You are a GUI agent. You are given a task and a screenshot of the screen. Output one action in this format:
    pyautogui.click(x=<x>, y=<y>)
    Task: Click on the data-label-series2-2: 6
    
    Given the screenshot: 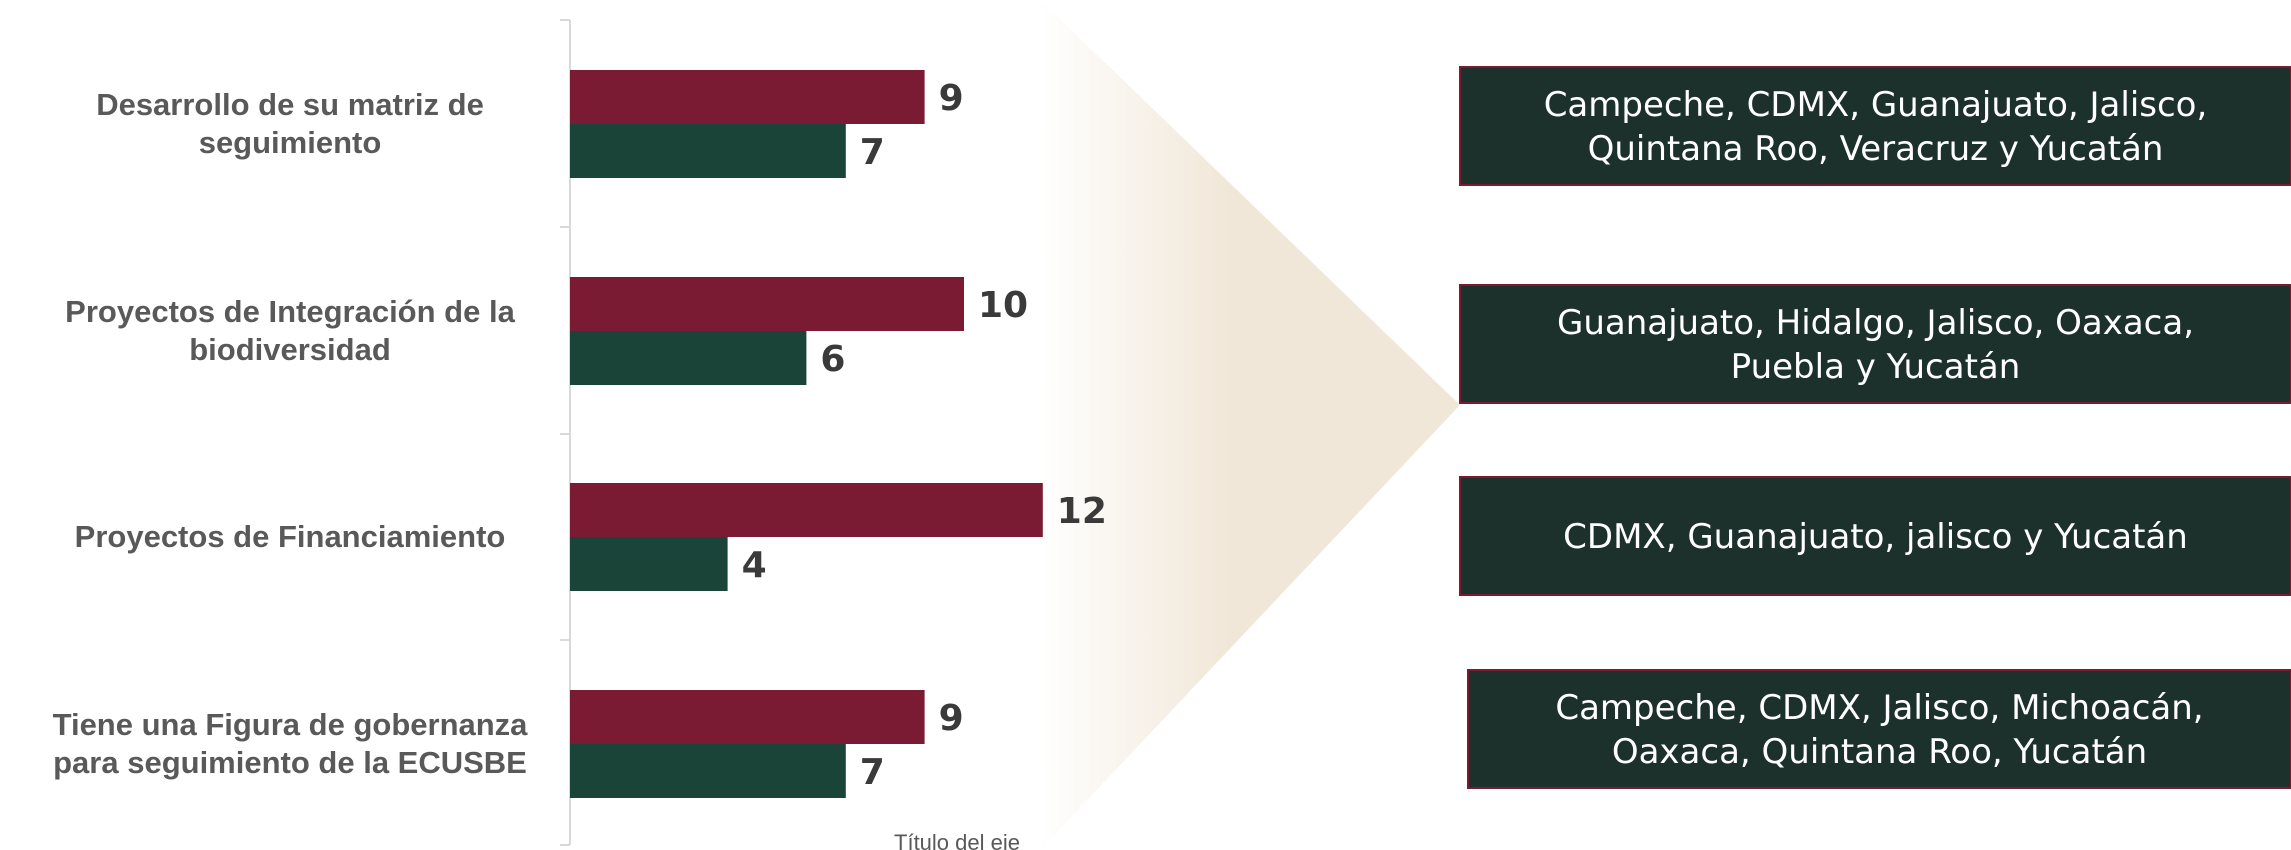 What is the action you would take?
    pyautogui.click(x=832, y=359)
    